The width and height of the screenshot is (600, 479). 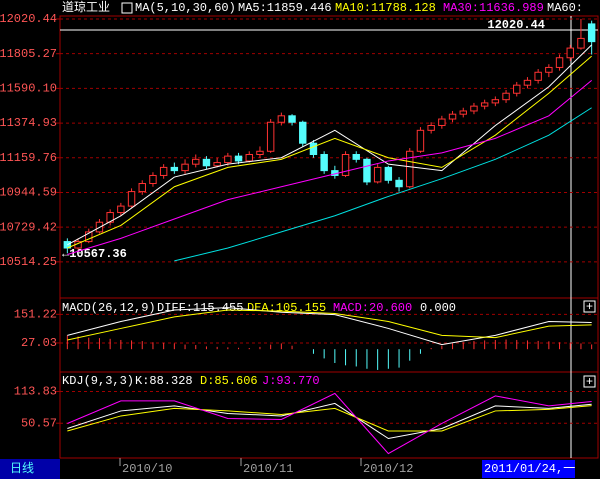 I want to click on y-tick-label: 11805.27, so click(x=28, y=54).